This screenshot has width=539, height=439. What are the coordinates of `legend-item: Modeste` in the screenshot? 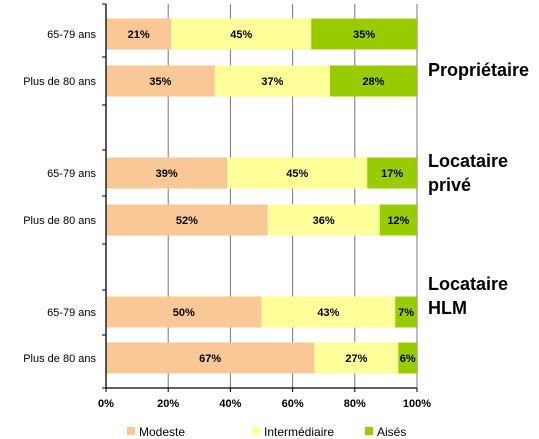 It's located at (156, 432).